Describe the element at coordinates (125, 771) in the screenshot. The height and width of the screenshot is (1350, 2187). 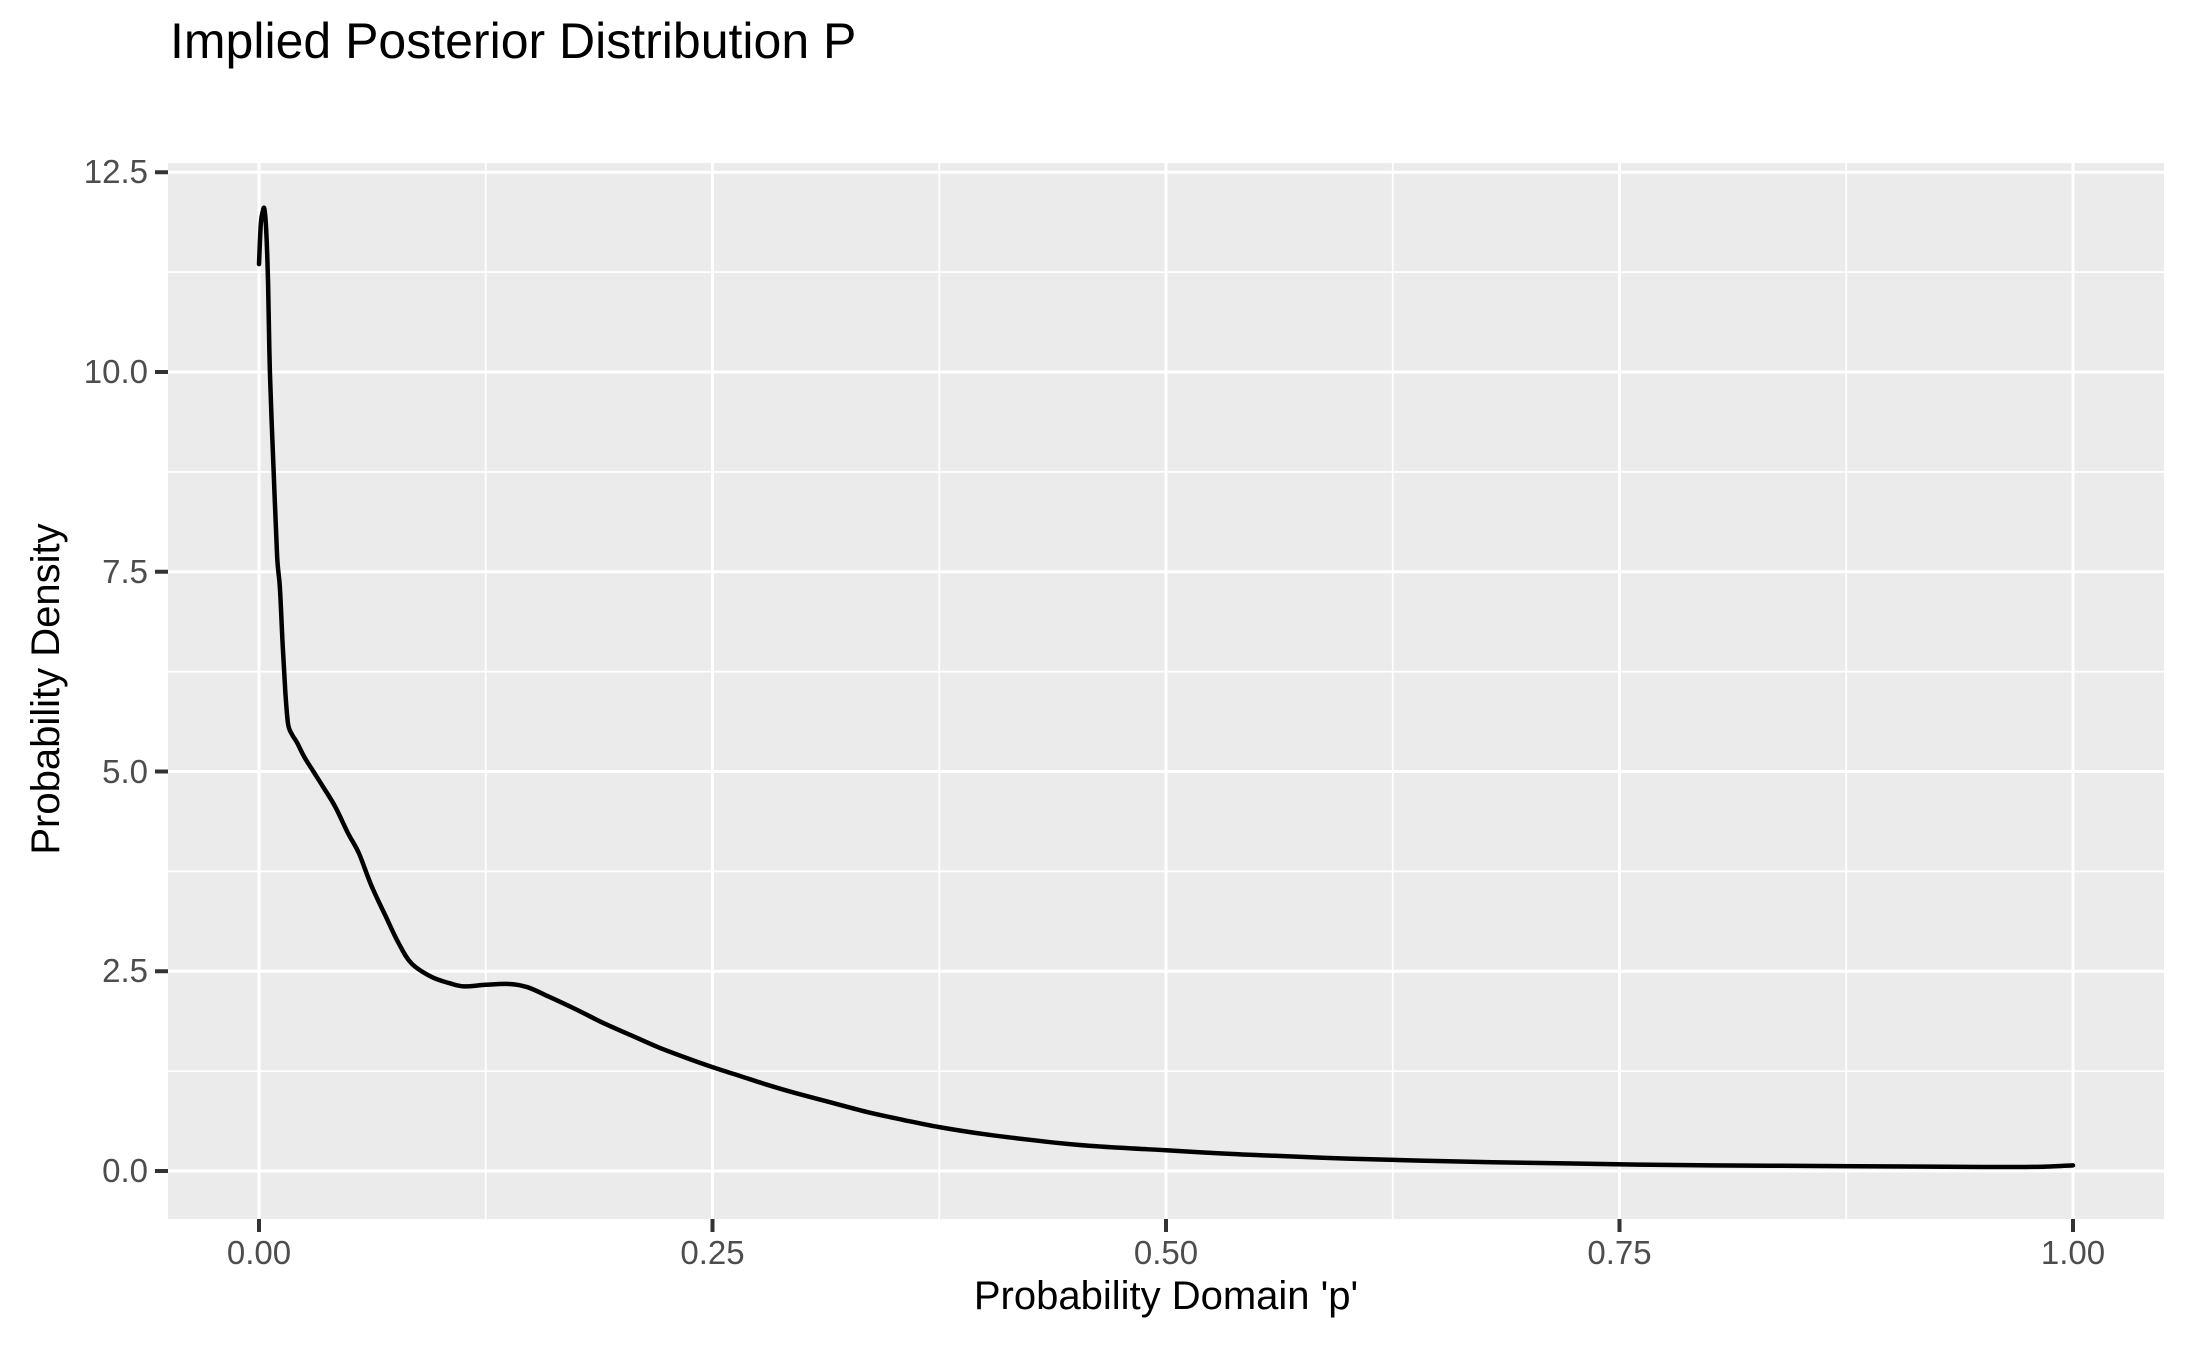
I see `y-tick-label: 5.0` at that location.